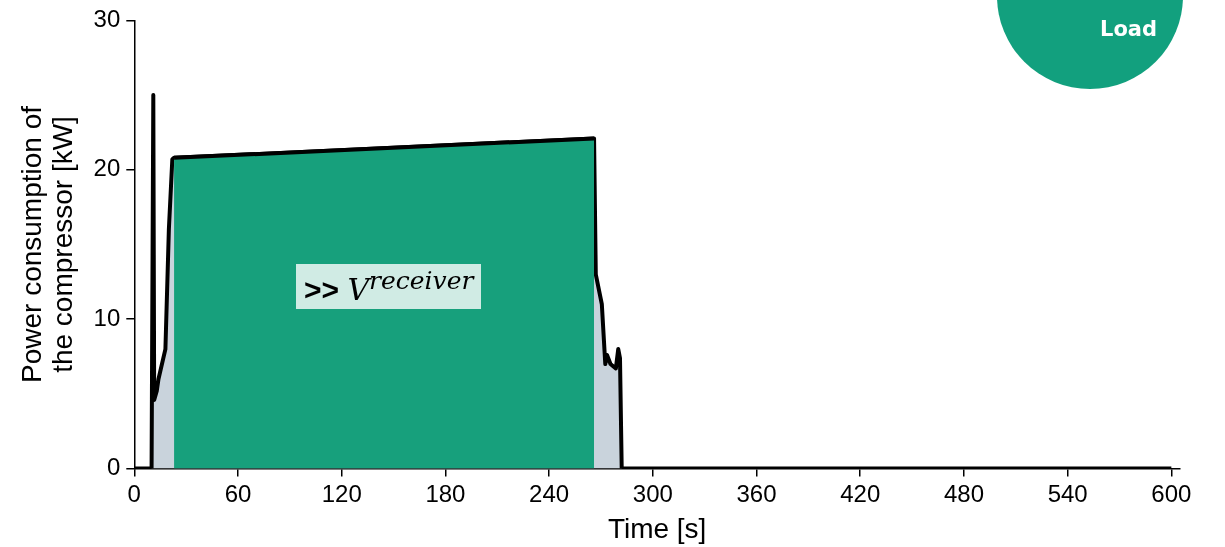 This screenshot has height=547, width=1225. What do you see at coordinates (756, 493) in the screenshot?
I see `x-tick-label: 360` at bounding box center [756, 493].